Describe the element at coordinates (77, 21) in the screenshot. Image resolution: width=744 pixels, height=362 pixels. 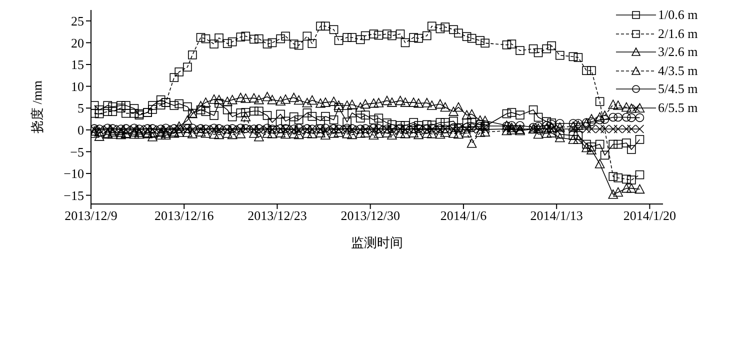
I see `y-tick-label: 25` at that location.